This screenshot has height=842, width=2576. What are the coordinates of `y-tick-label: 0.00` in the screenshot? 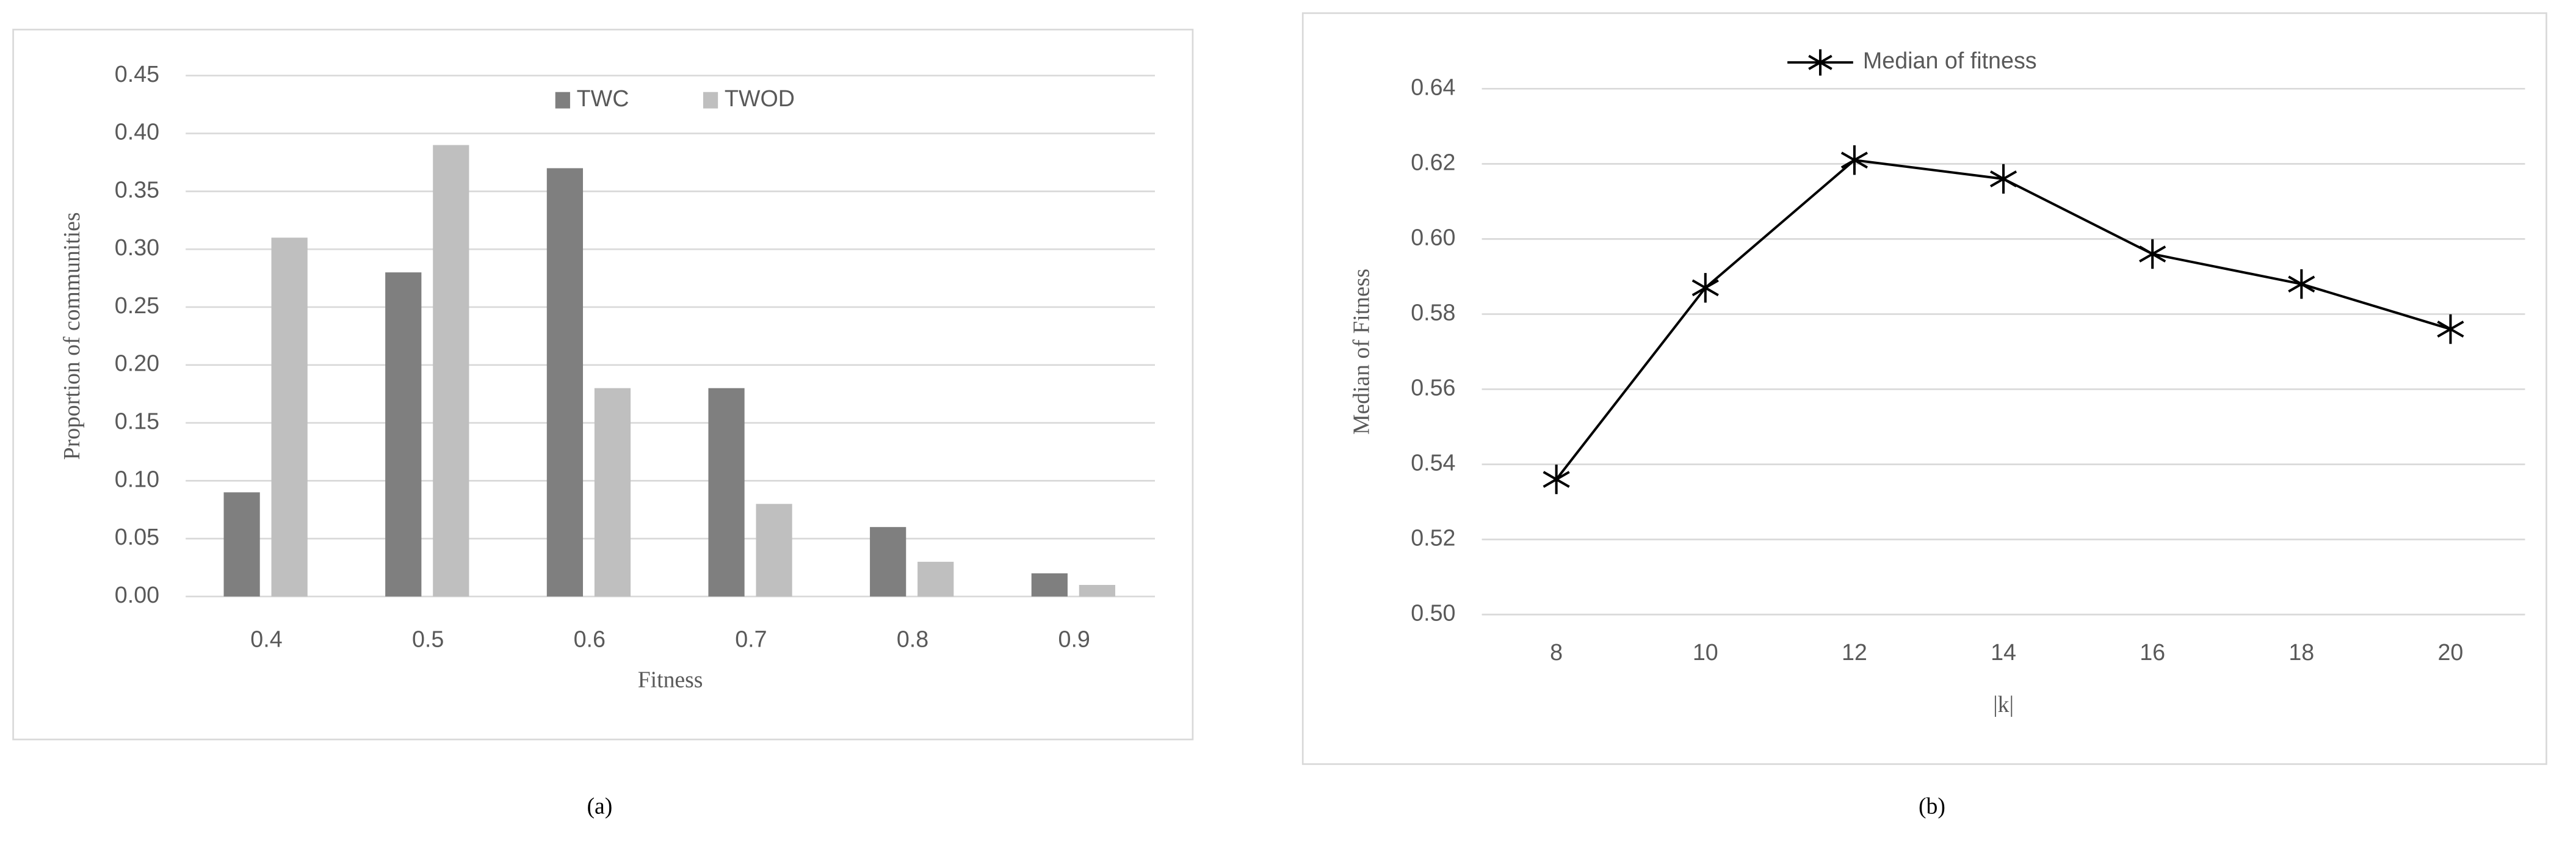 It's located at (137, 595).